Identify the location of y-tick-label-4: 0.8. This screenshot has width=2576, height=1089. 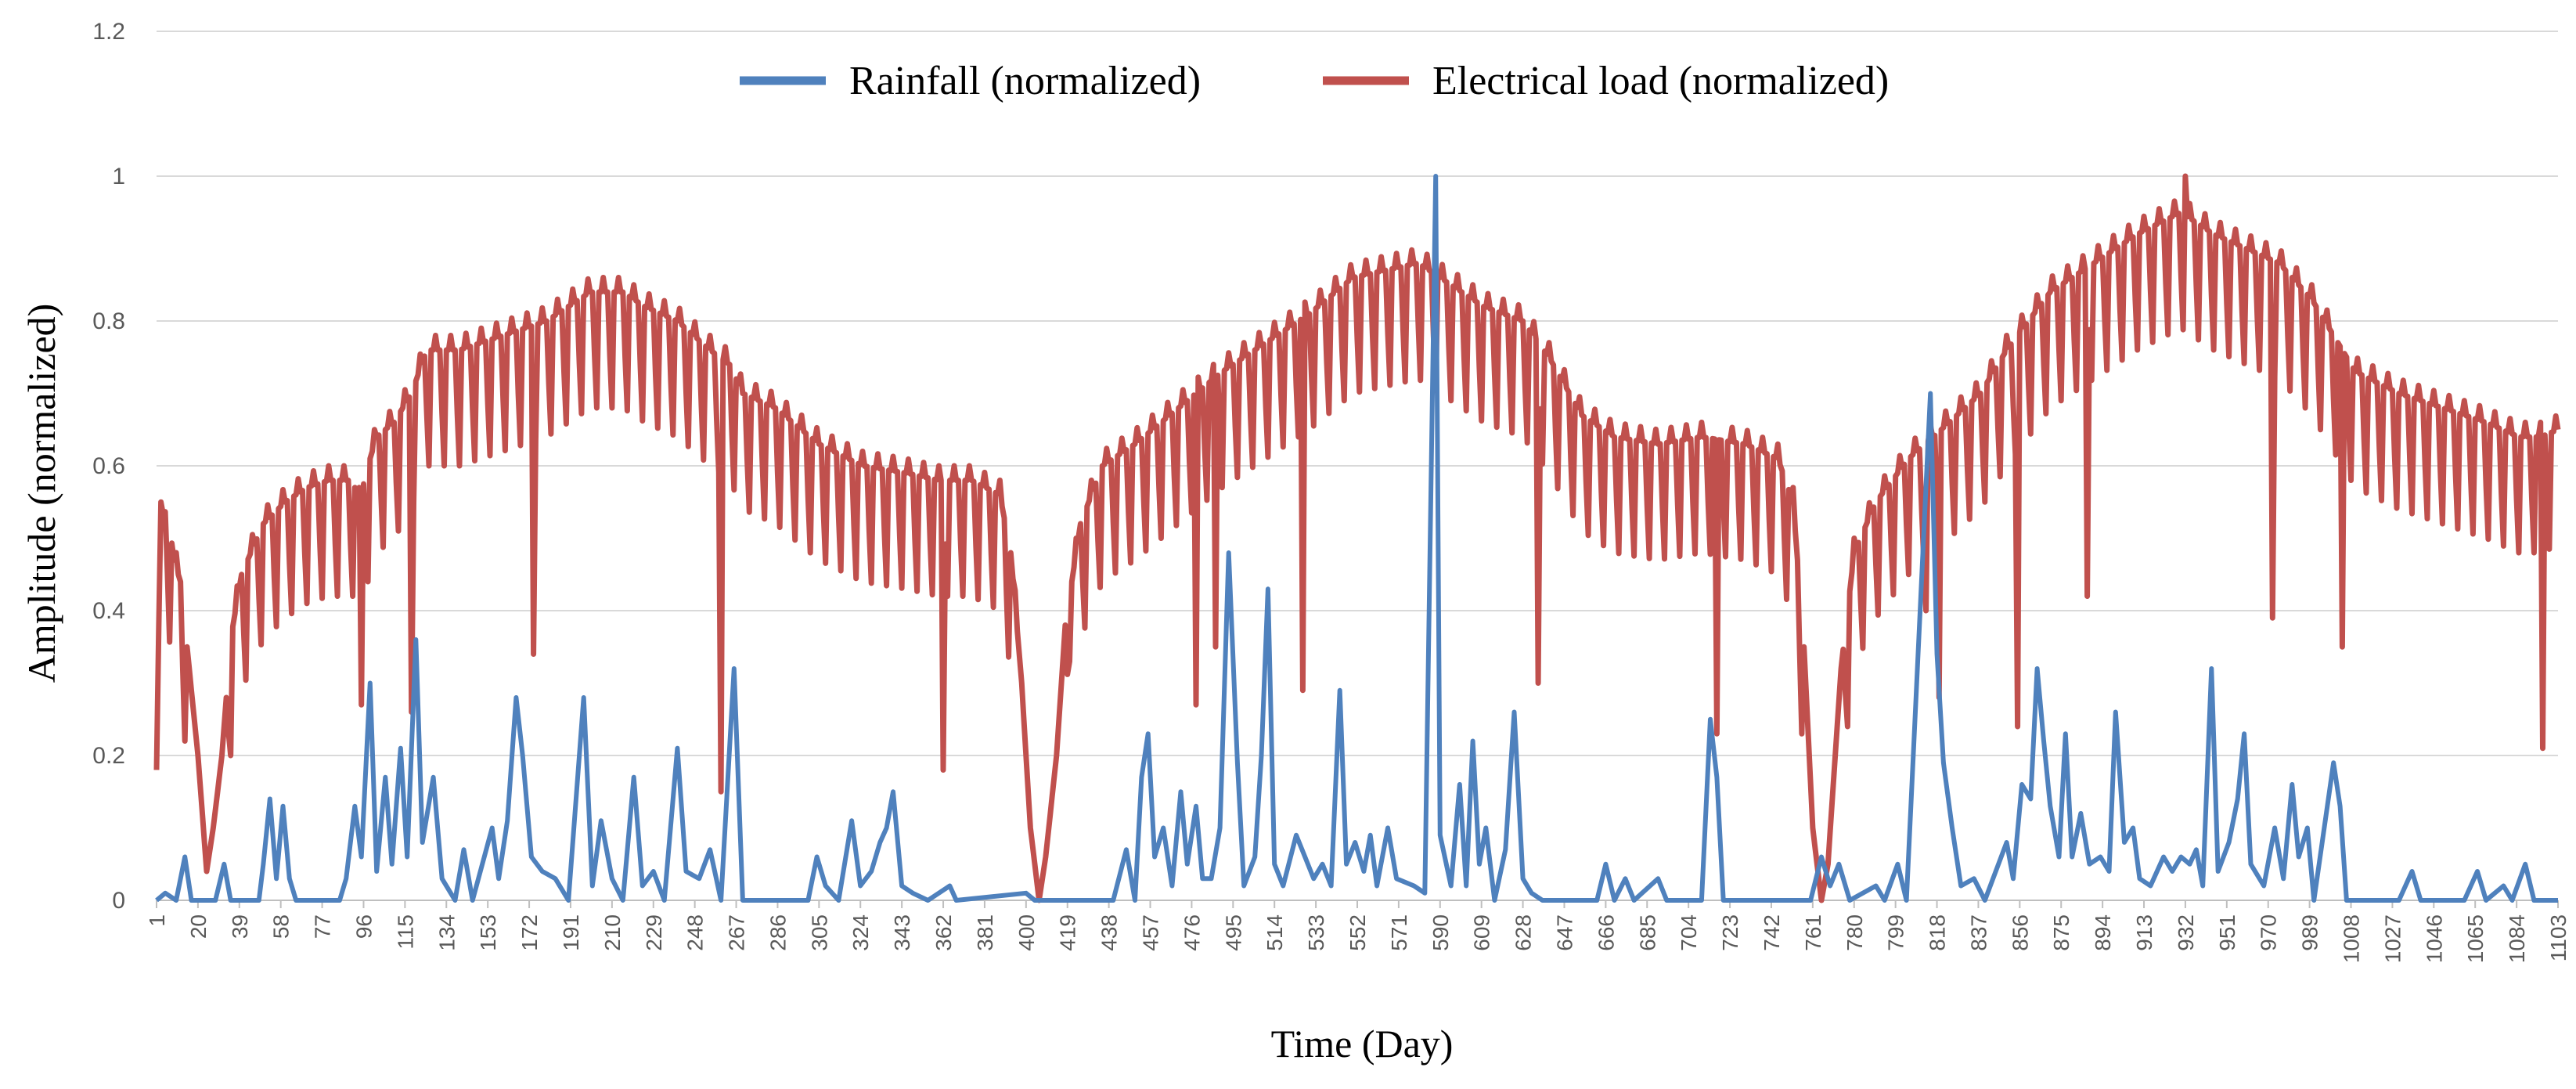
(108, 321).